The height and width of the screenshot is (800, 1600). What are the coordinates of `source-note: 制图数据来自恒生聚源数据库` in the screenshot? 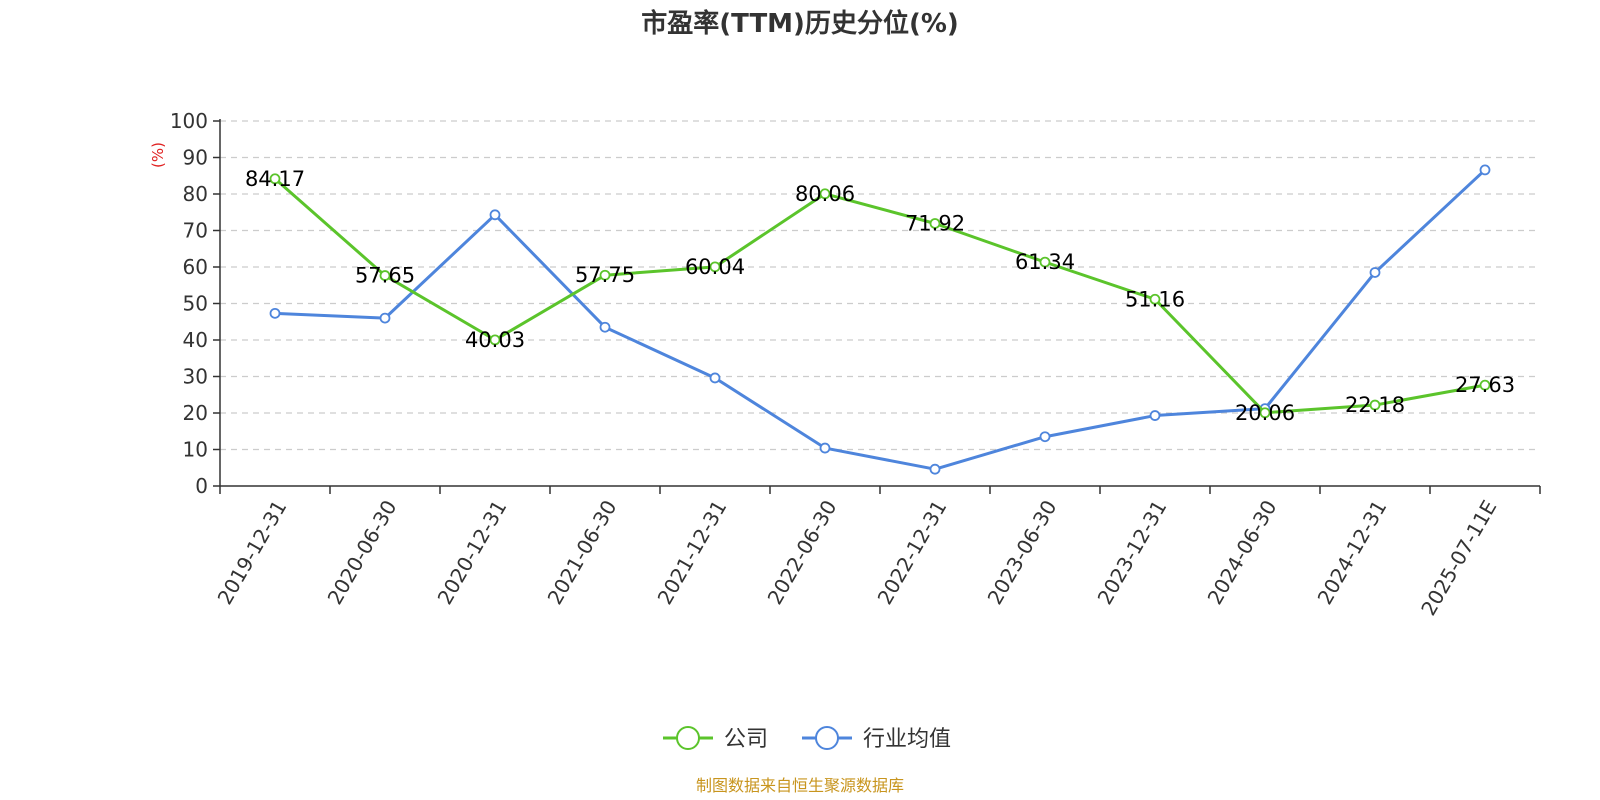 It's located at (800, 785).